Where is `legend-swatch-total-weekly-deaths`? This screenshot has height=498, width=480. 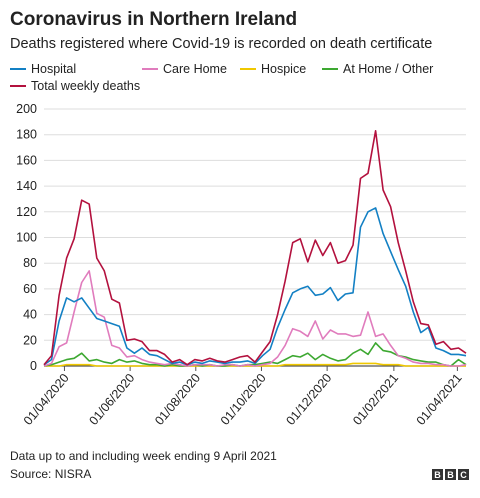
legend-swatch-total-weekly-deaths is located at coordinates (18, 86).